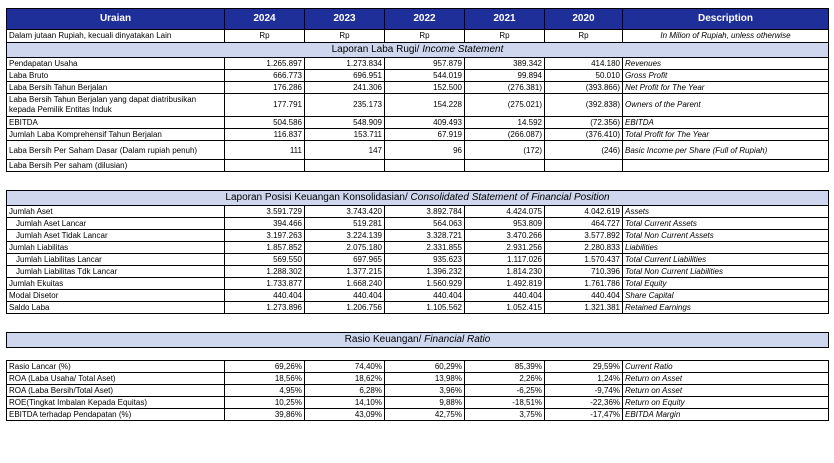 The image size is (834, 463). Describe the element at coordinates (424, 19) in the screenshot. I see `header-year: 2022` at that location.